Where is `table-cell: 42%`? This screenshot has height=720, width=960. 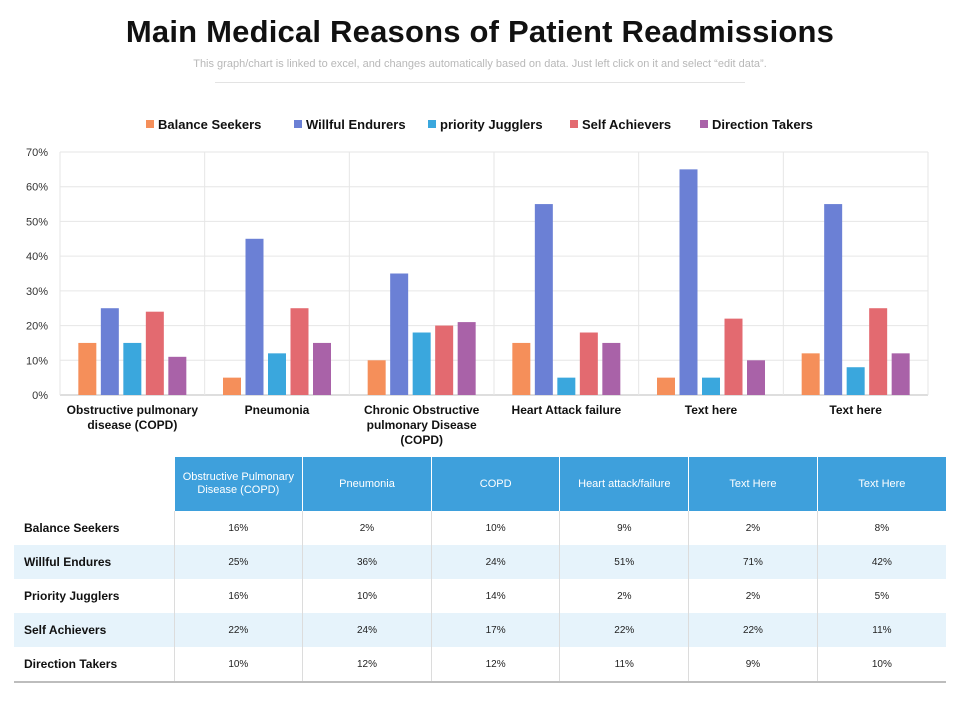
table-cell: 42% is located at coordinates (881, 562).